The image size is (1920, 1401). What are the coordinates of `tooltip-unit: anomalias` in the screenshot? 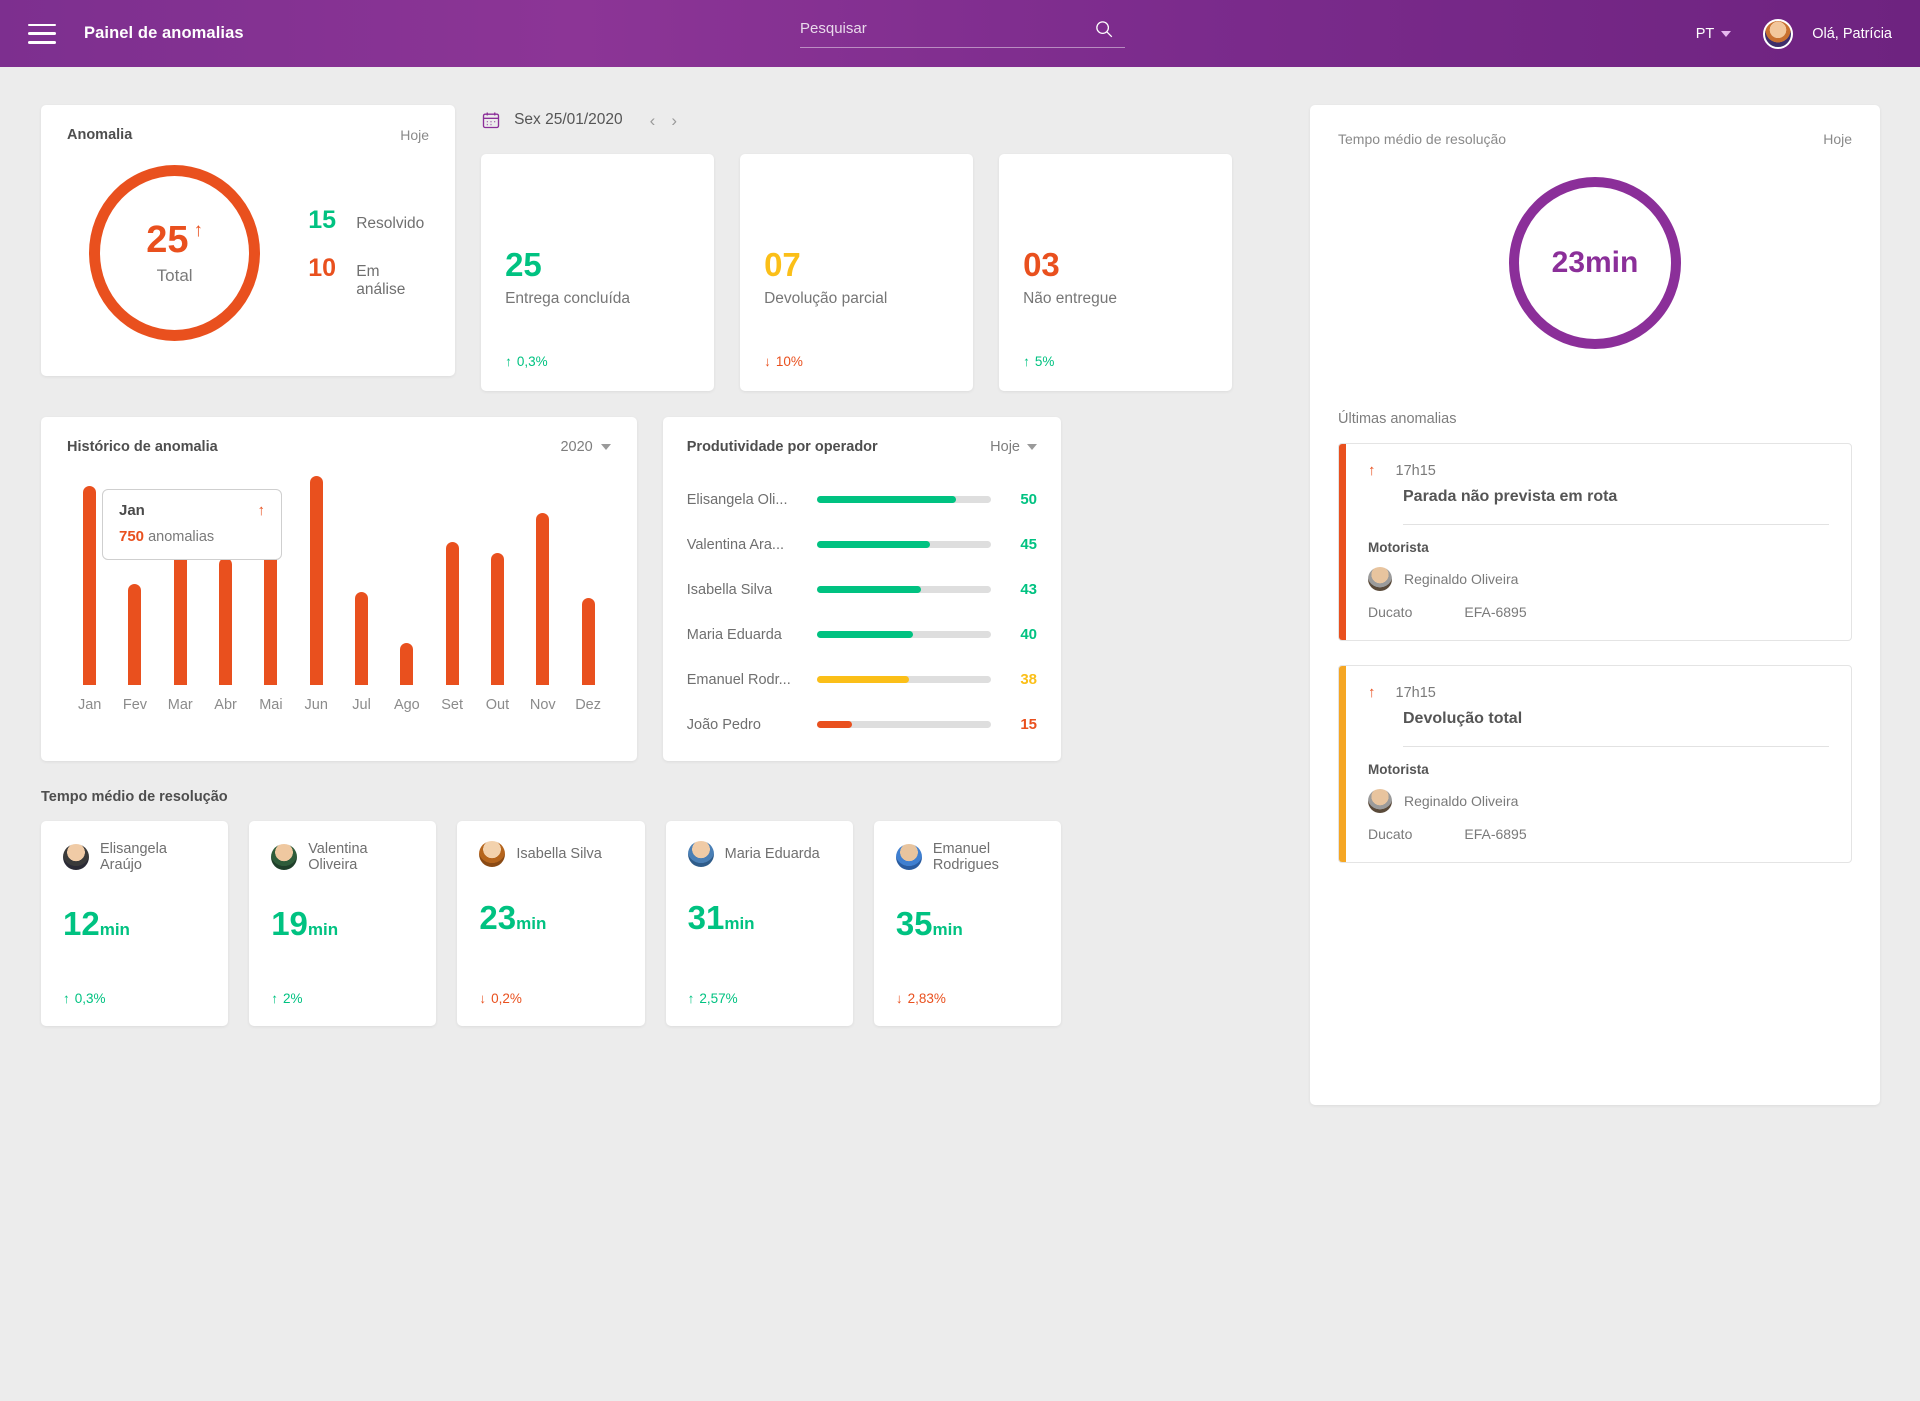 It's located at (181, 537).